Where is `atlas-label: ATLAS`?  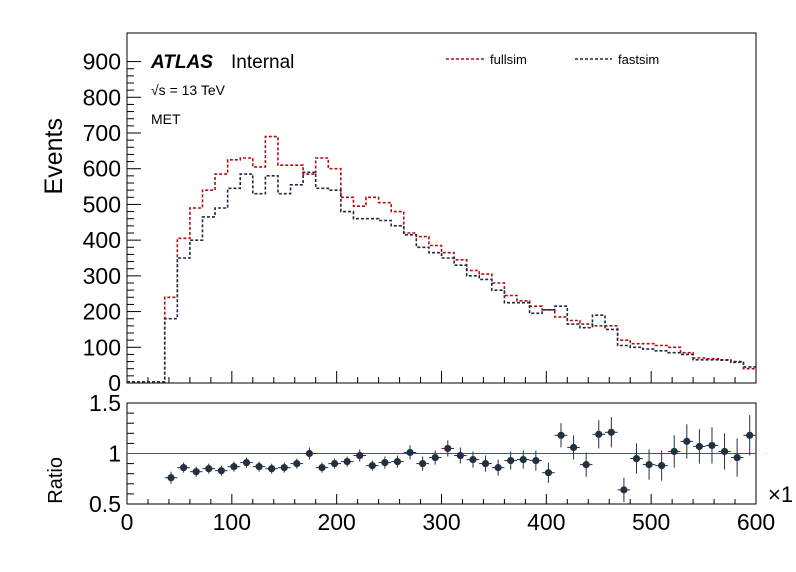 atlas-label: ATLAS is located at coordinates (181, 62).